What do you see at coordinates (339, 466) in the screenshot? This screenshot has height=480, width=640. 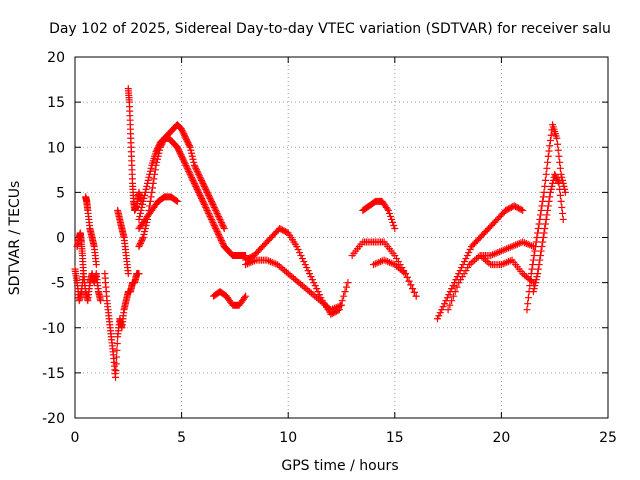 I see `x-axis-label: GPS time / hours` at bounding box center [339, 466].